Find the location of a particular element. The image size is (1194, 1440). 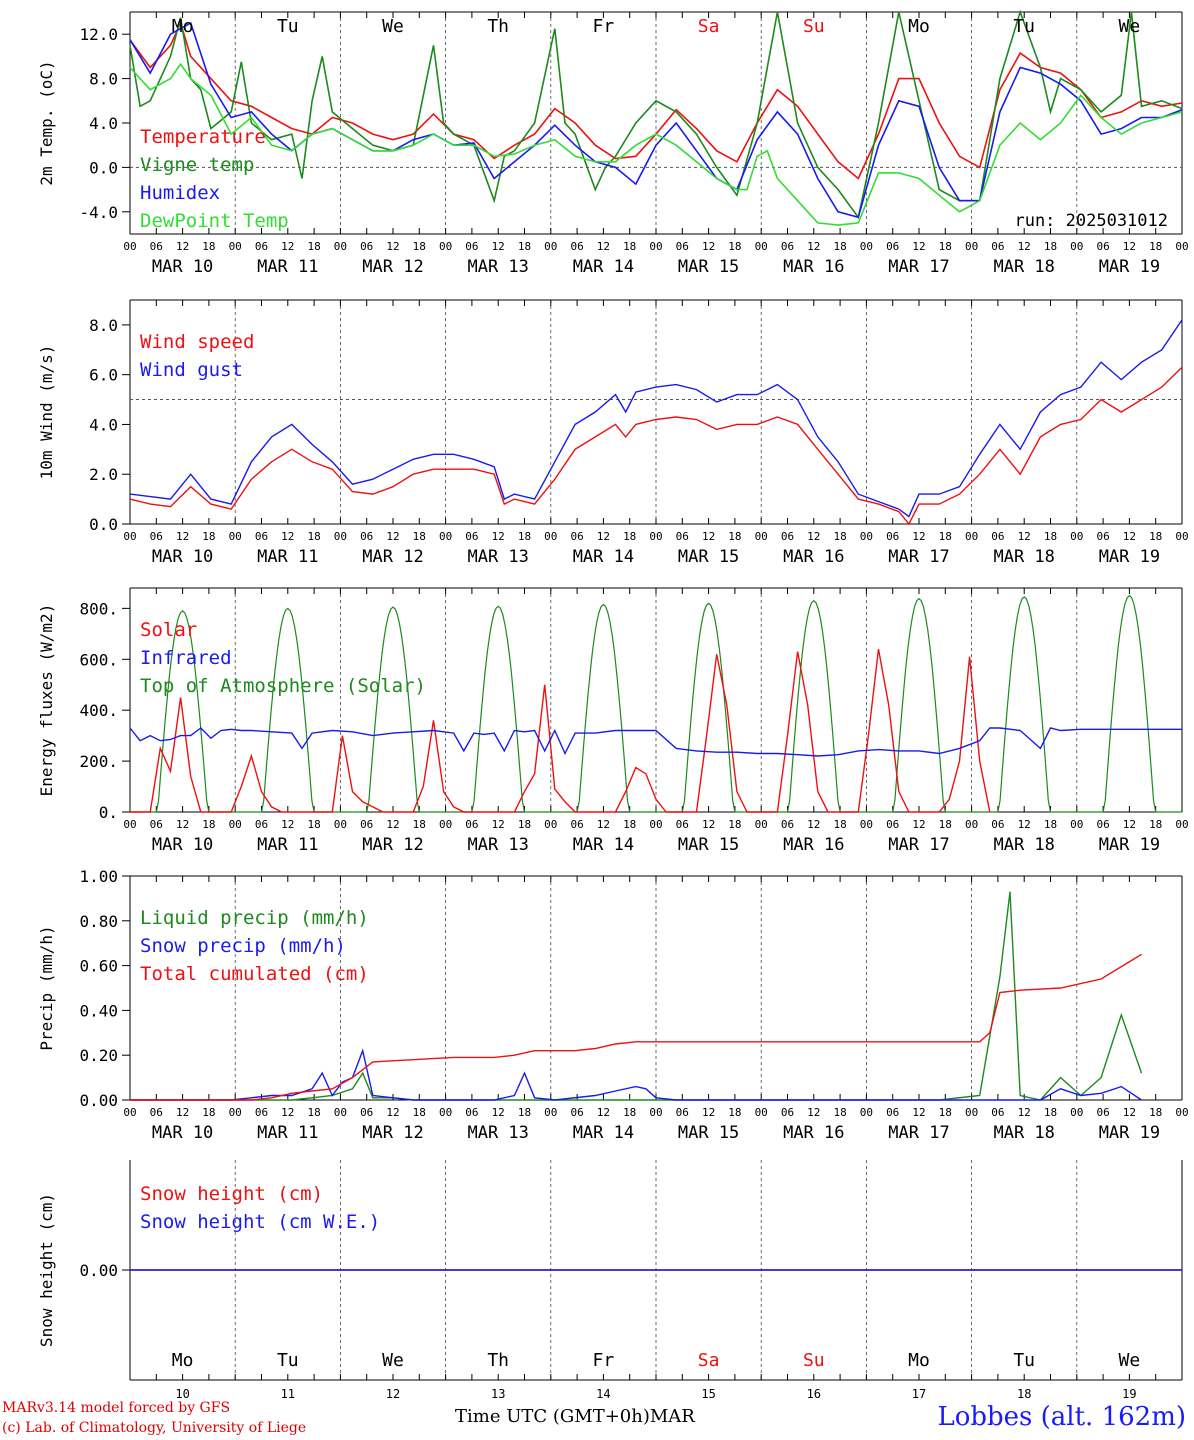

day-number: 19 is located at coordinates (1129, 1393).